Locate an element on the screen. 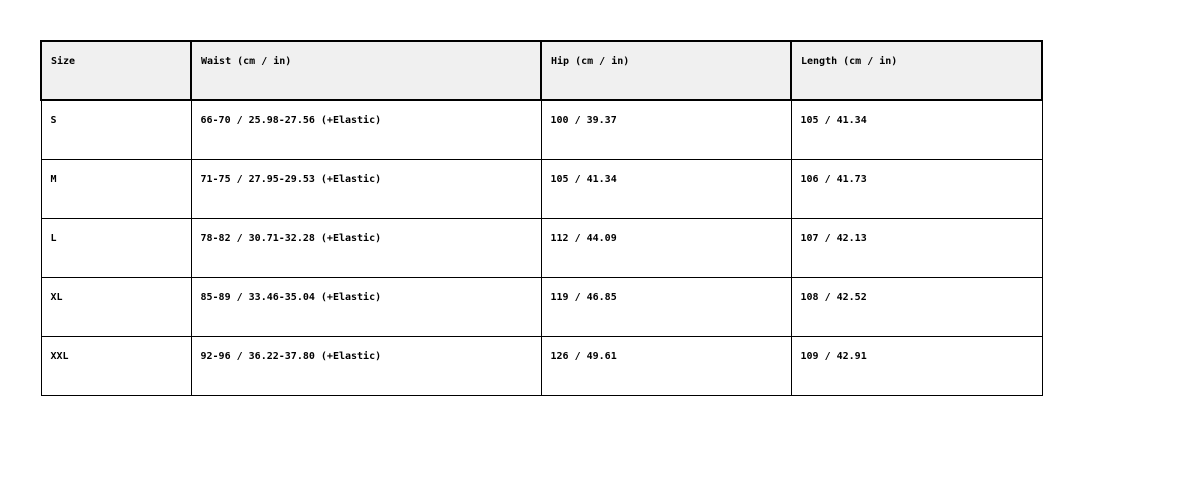  table-cell: 78-82 / 30.71-32.28 (+Elastic) is located at coordinates (366, 247).